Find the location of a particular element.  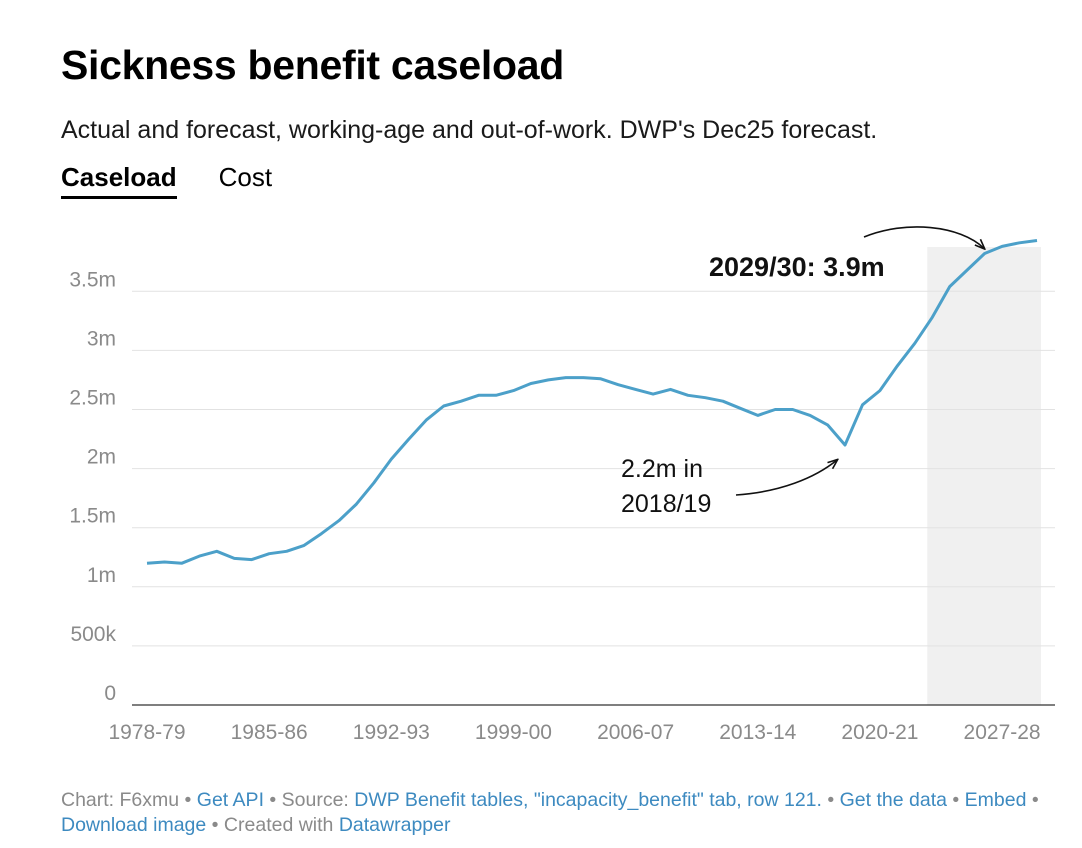

y-tick-label: 2m is located at coordinates (101, 457).